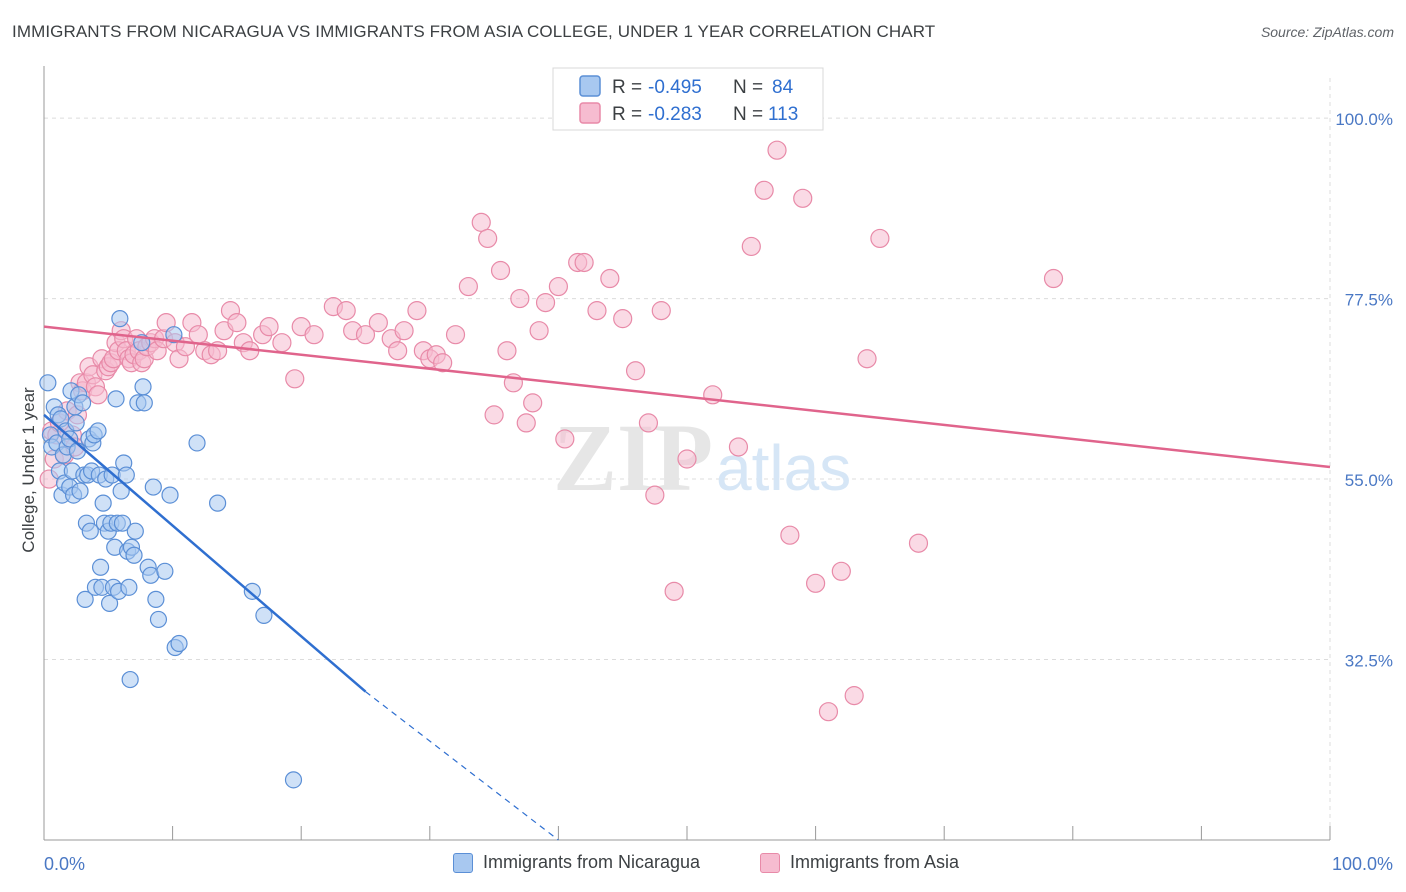 This screenshot has width=1406, height=892. What do you see at coordinates (1362, 864) in the screenshot?
I see `x-tick-label: 100.0%` at bounding box center [1362, 864].